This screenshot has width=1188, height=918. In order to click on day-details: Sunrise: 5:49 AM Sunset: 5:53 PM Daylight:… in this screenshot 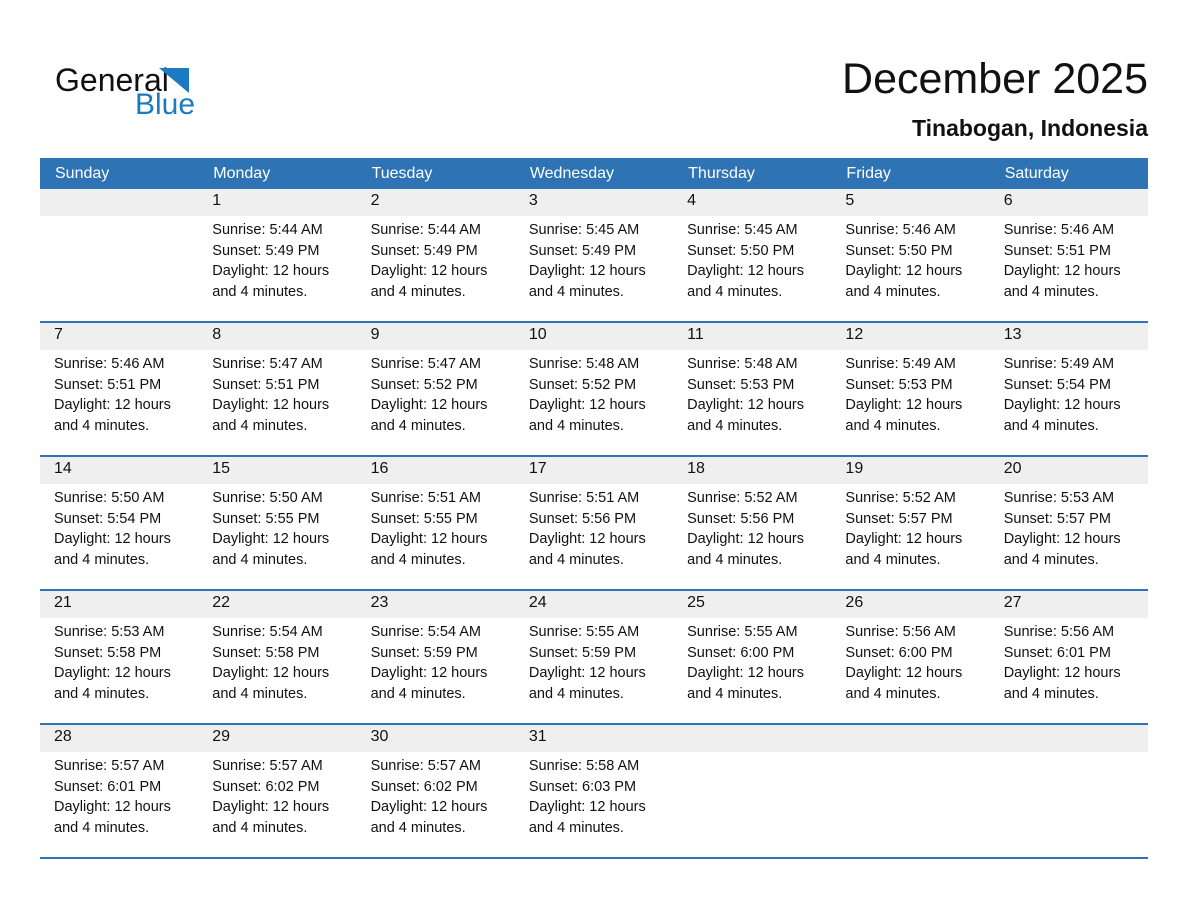, I will do `click(910, 393)`.